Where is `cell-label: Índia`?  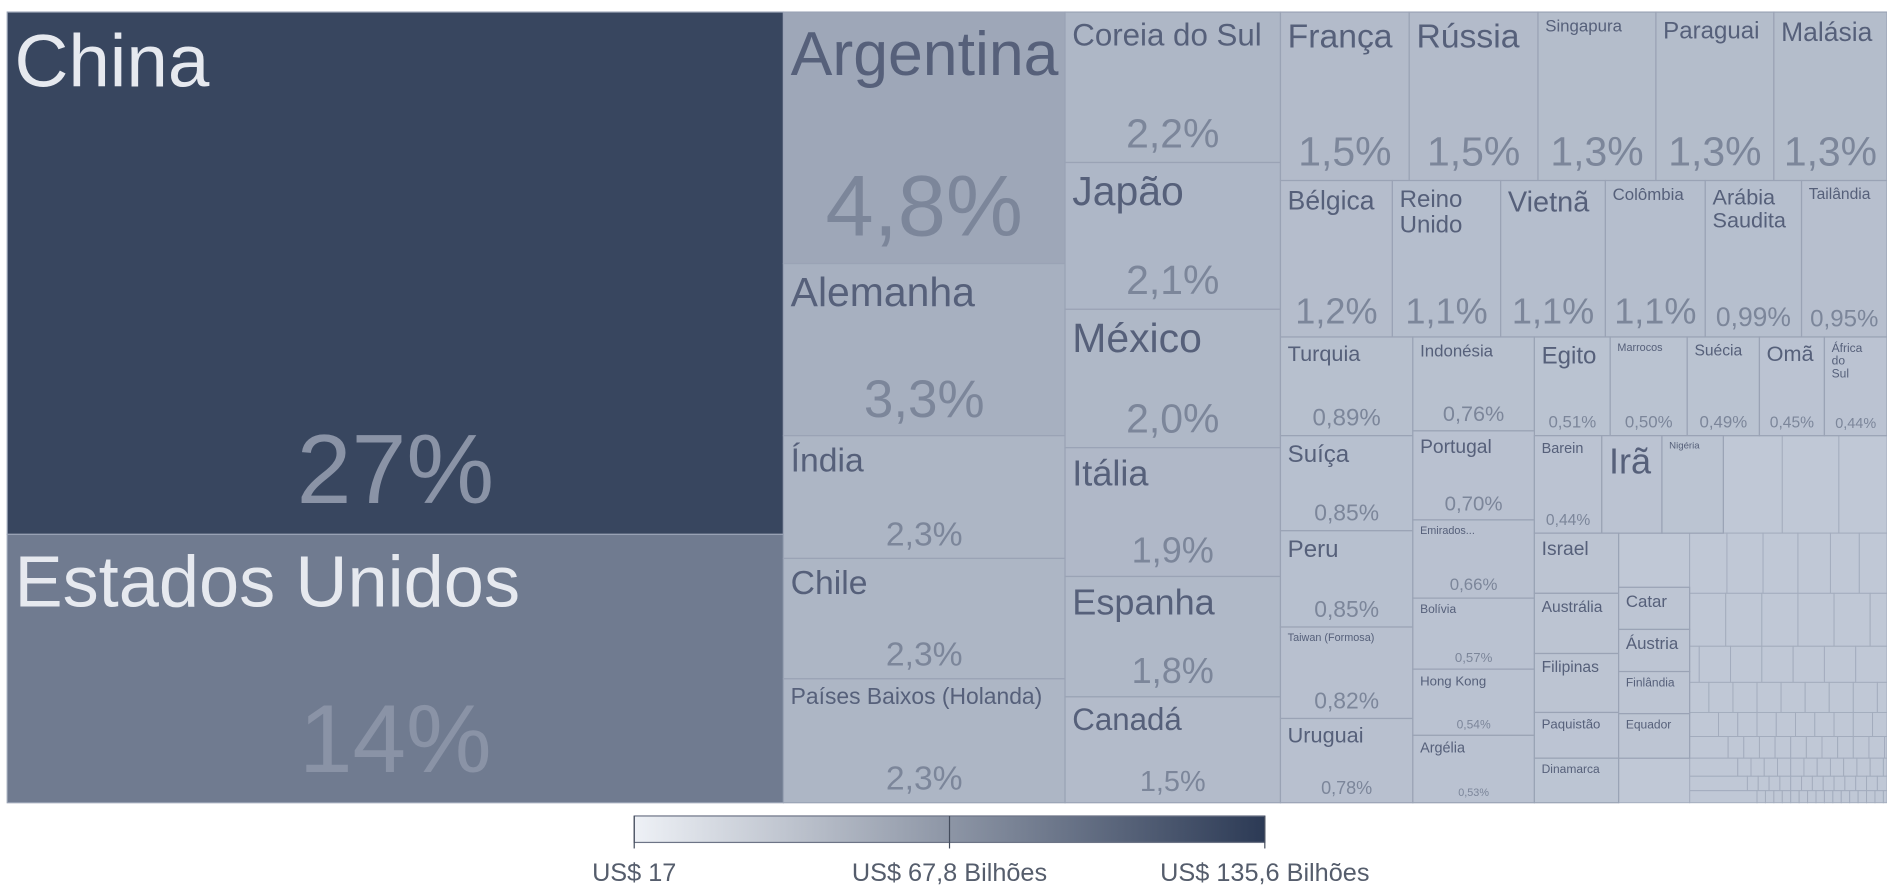
cell-label: Índia is located at coordinates (827, 460).